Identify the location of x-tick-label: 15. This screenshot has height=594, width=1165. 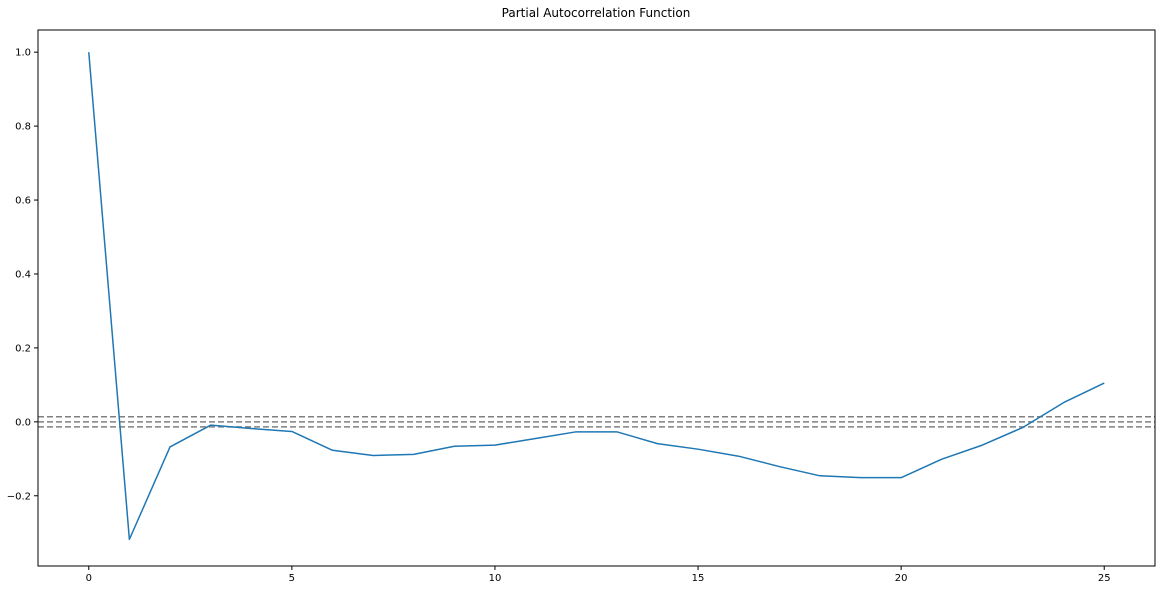
(698, 578).